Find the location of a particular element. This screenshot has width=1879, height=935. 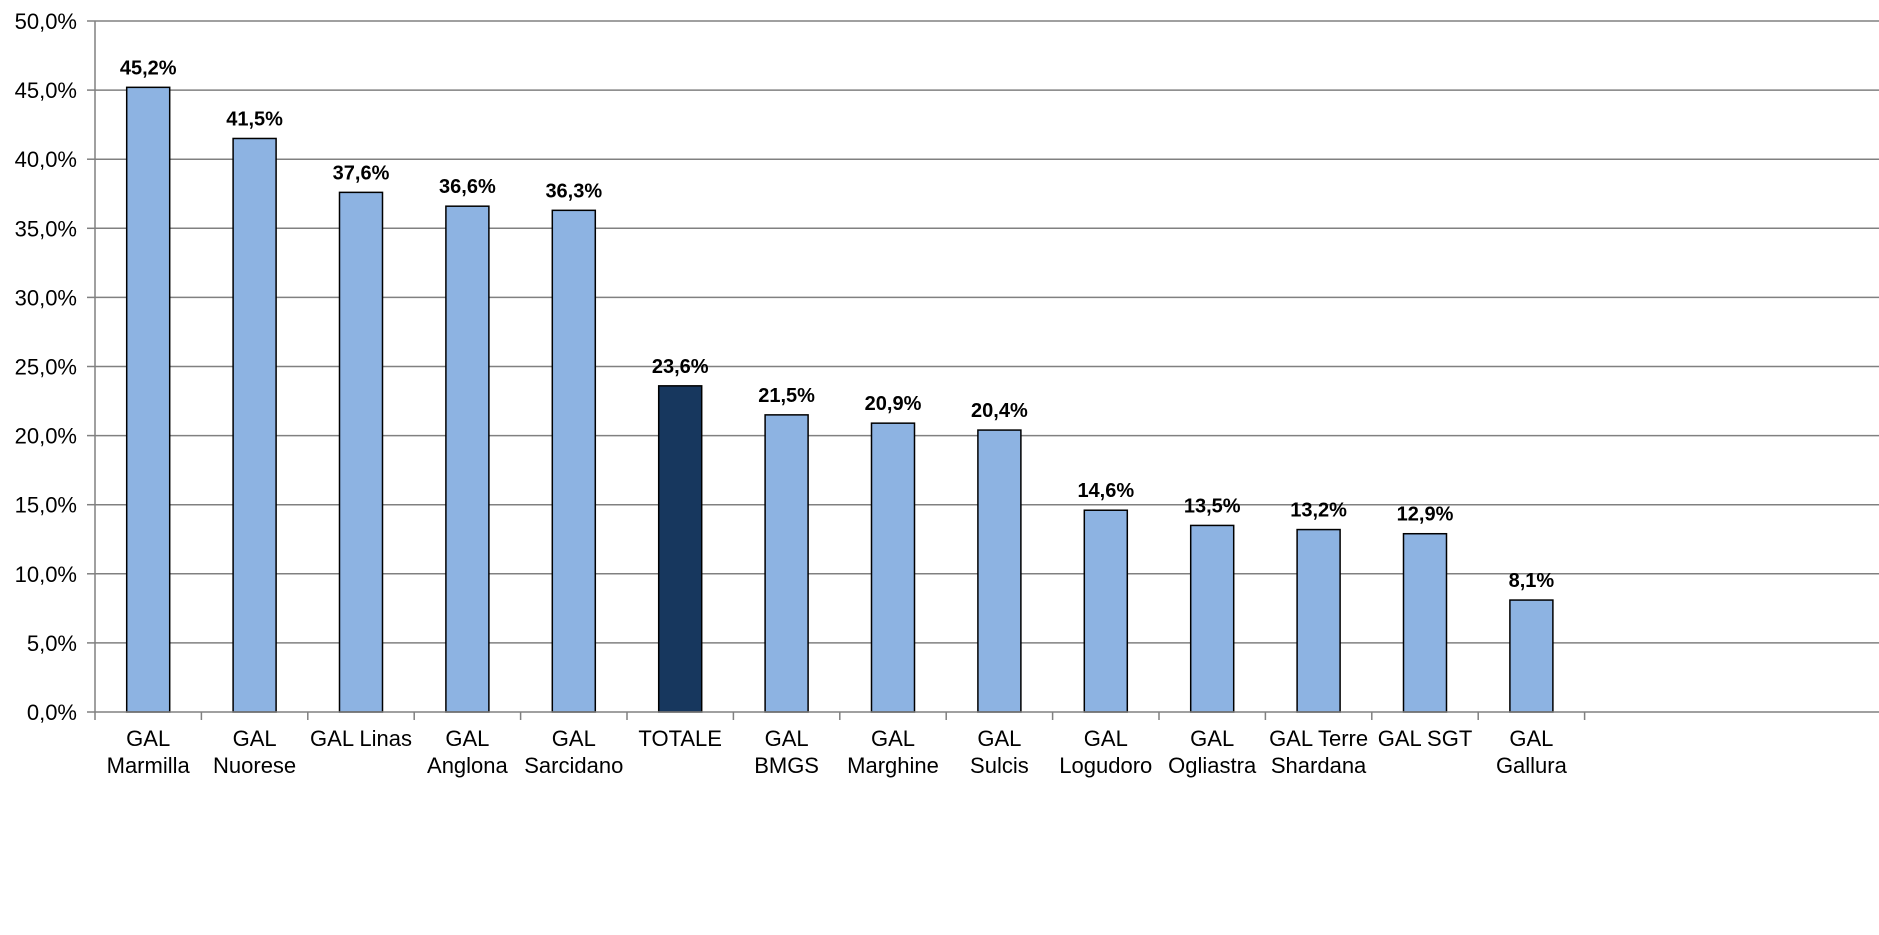

category-label: Shardana is located at coordinates (1319, 765).